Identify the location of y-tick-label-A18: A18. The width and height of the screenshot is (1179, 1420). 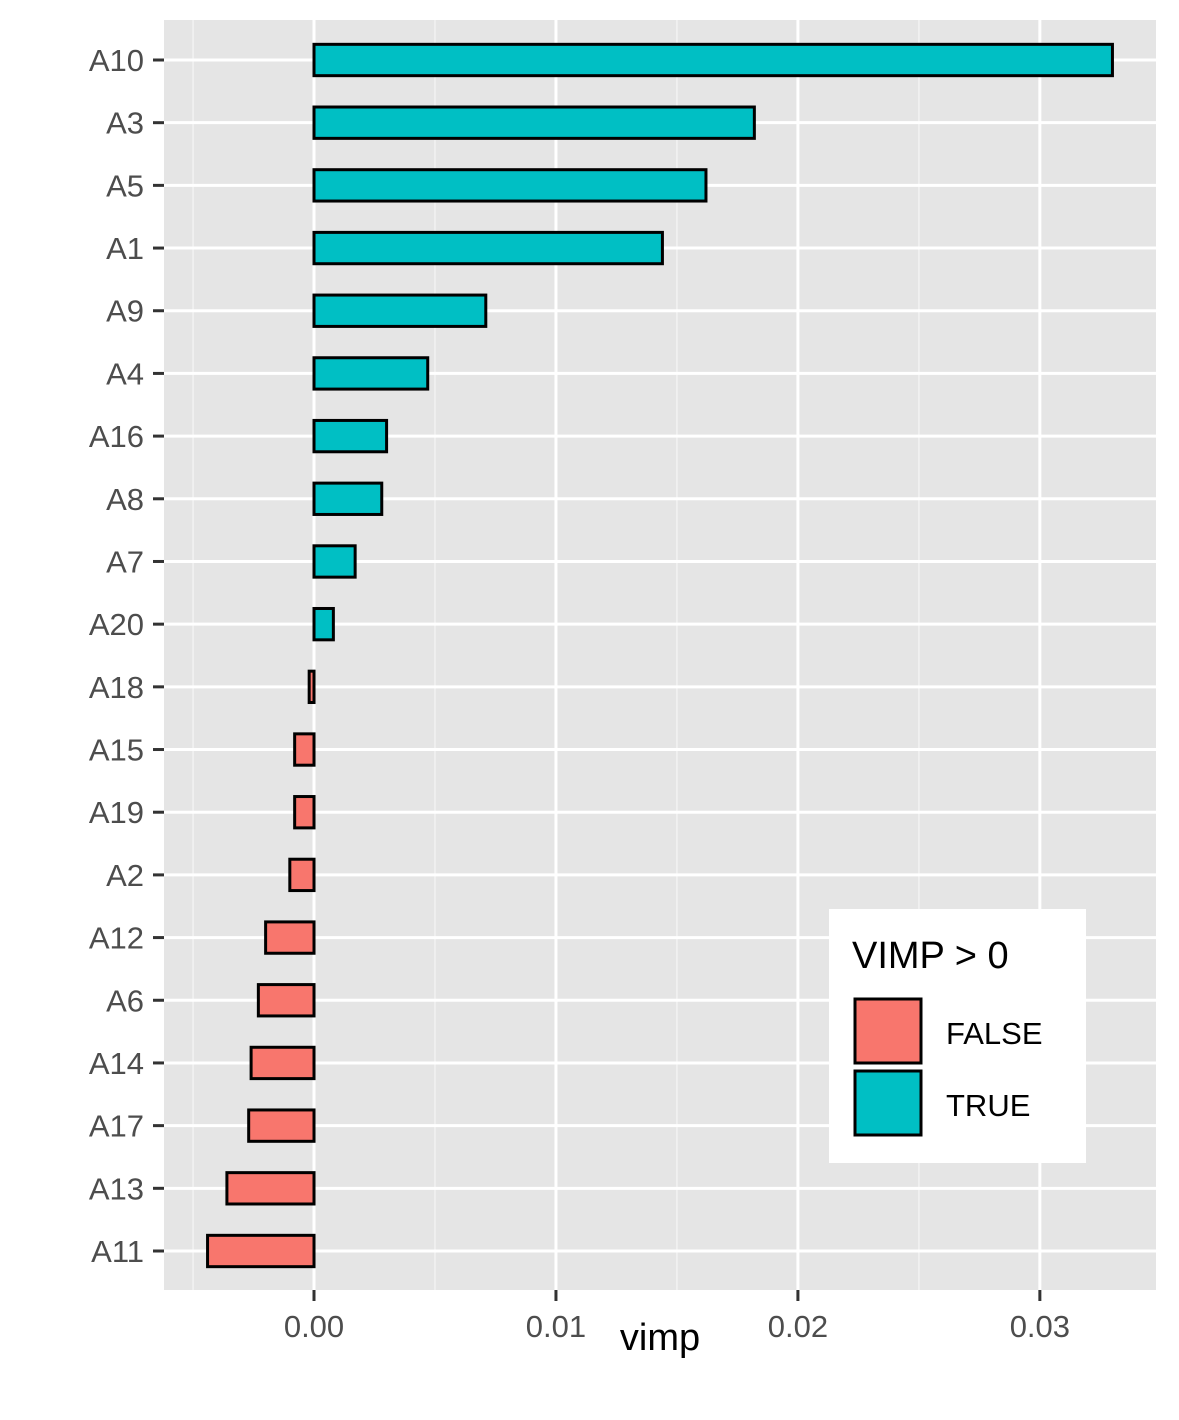
(116, 687).